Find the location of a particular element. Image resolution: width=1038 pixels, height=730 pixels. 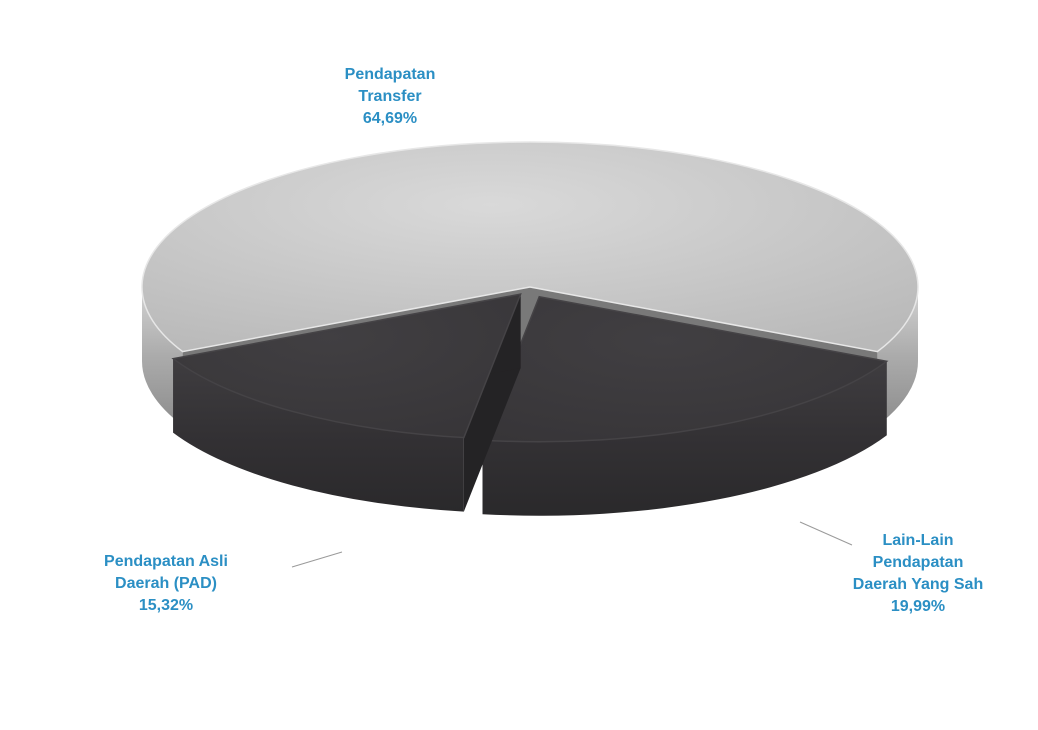

pie-slice-pad is located at coordinates (346, 402).